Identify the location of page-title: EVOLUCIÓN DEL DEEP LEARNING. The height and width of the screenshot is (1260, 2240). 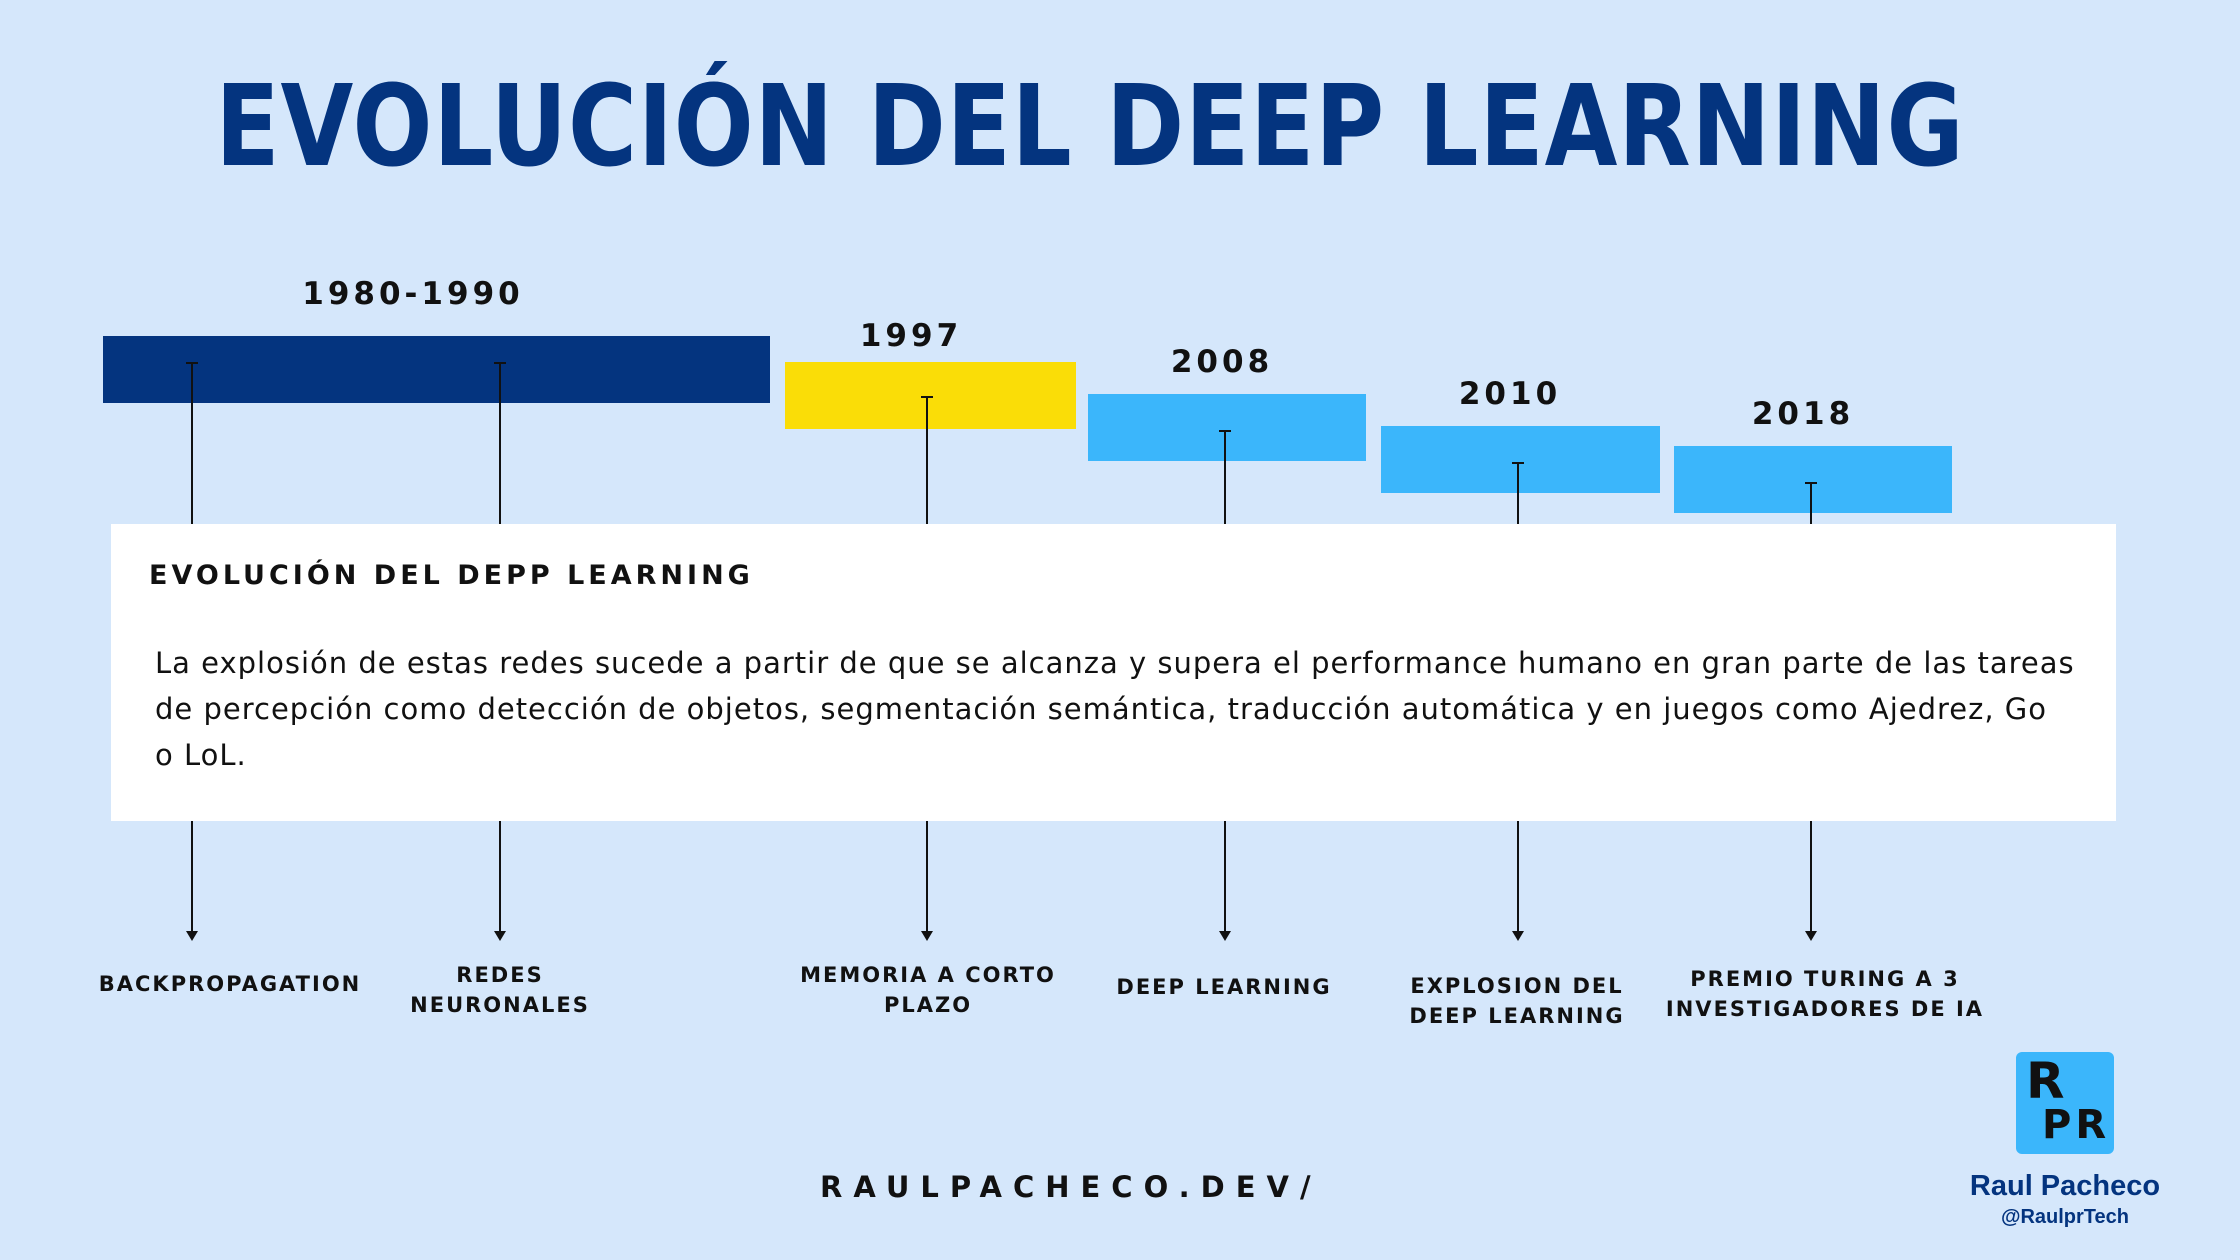
(1090, 127).